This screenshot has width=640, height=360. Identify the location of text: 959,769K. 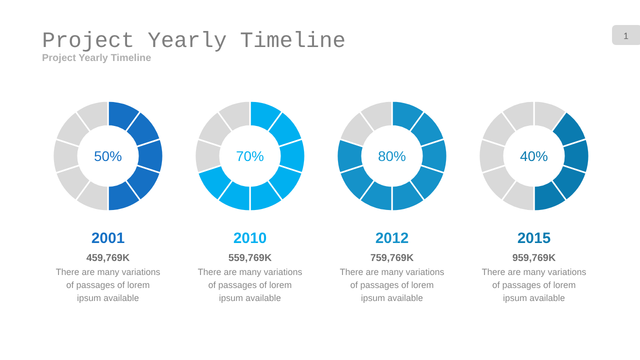
(534, 258).